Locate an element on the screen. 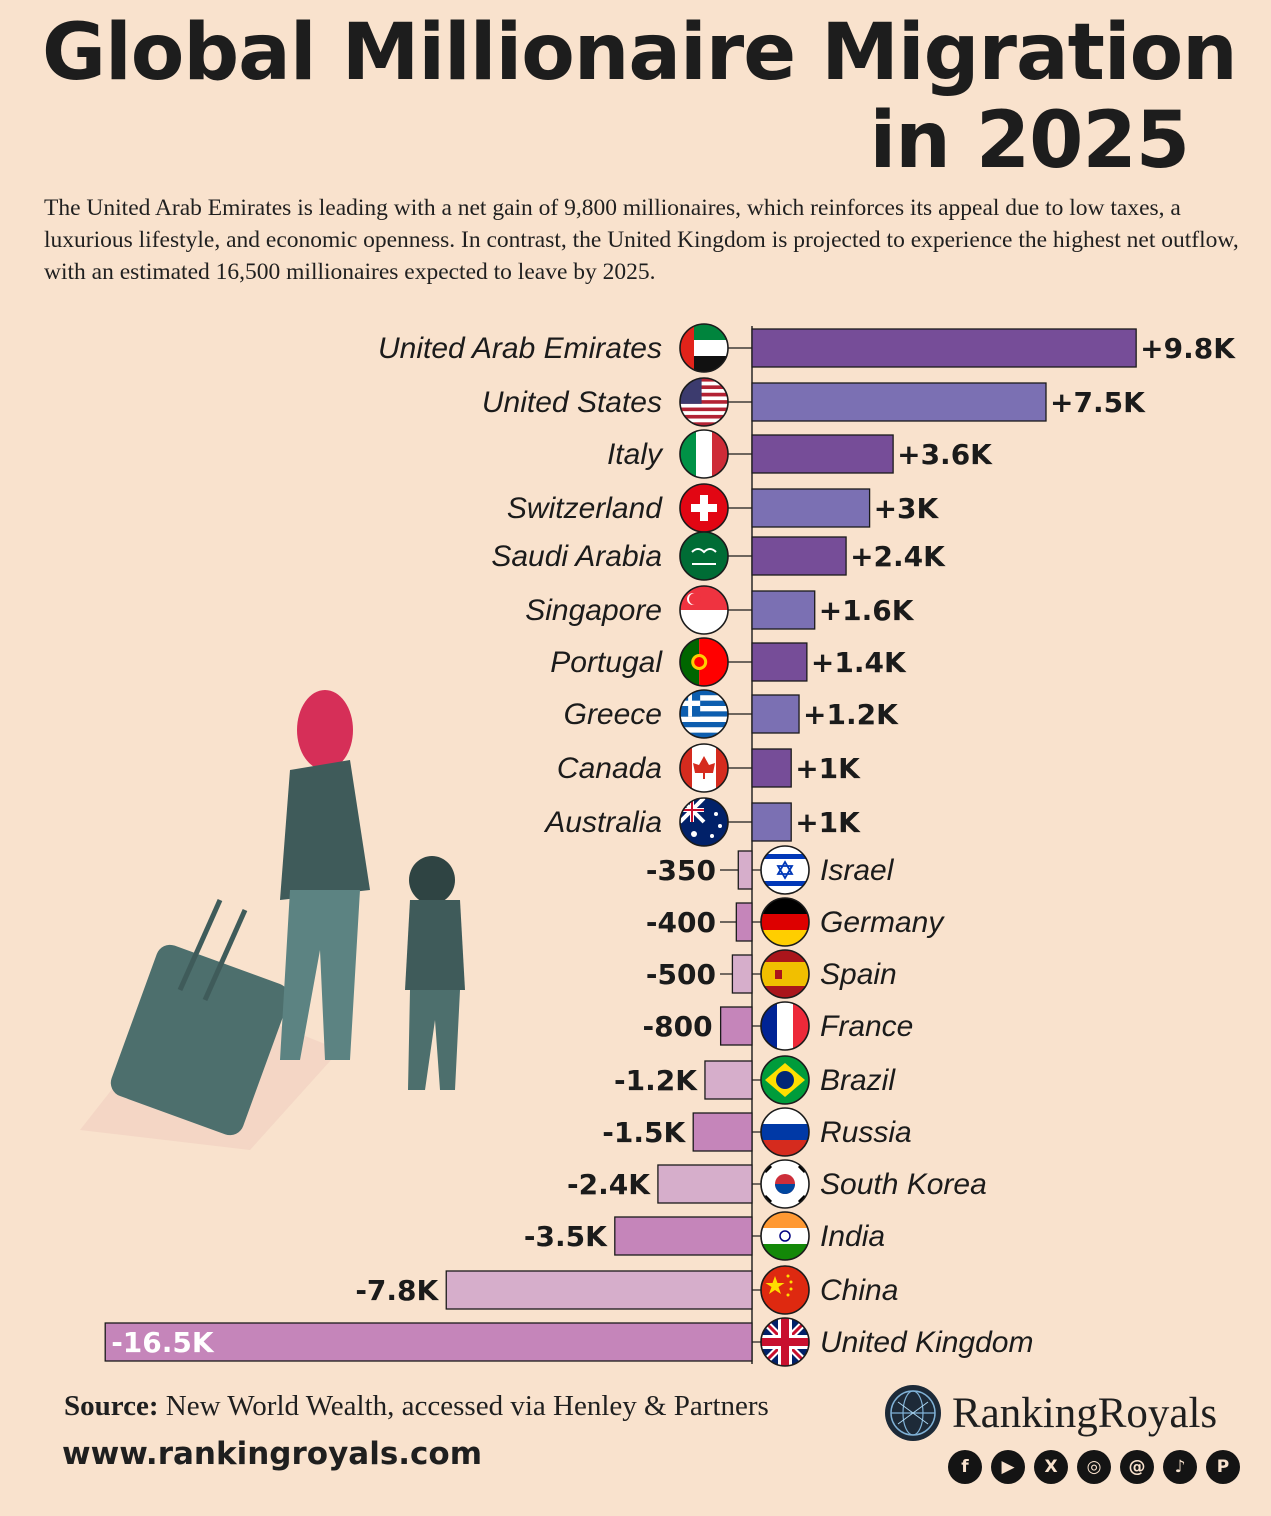  bar-united-states is located at coordinates (899, 402).